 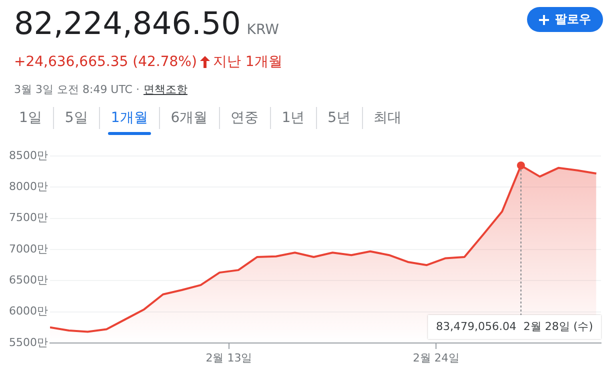 I want to click on text: 최대, so click(x=387, y=118).